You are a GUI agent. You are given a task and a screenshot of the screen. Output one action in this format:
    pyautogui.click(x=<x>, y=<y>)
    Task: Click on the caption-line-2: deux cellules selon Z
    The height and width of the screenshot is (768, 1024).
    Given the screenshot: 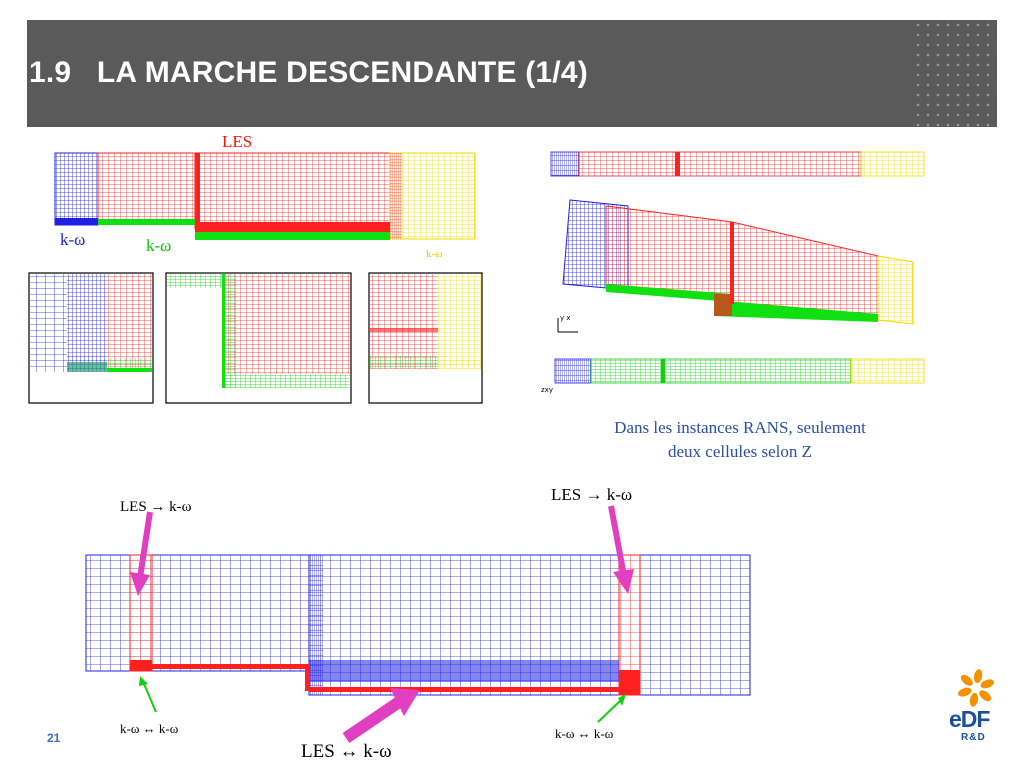 What is the action you would take?
    pyautogui.click(x=740, y=451)
    